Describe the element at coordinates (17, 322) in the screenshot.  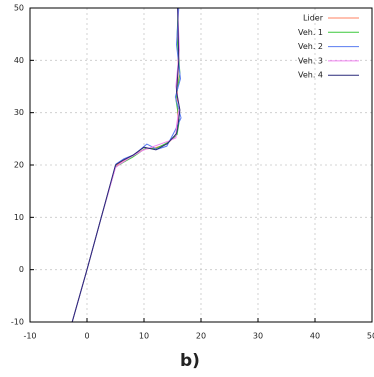
I see `y-tick-label: -10` at that location.